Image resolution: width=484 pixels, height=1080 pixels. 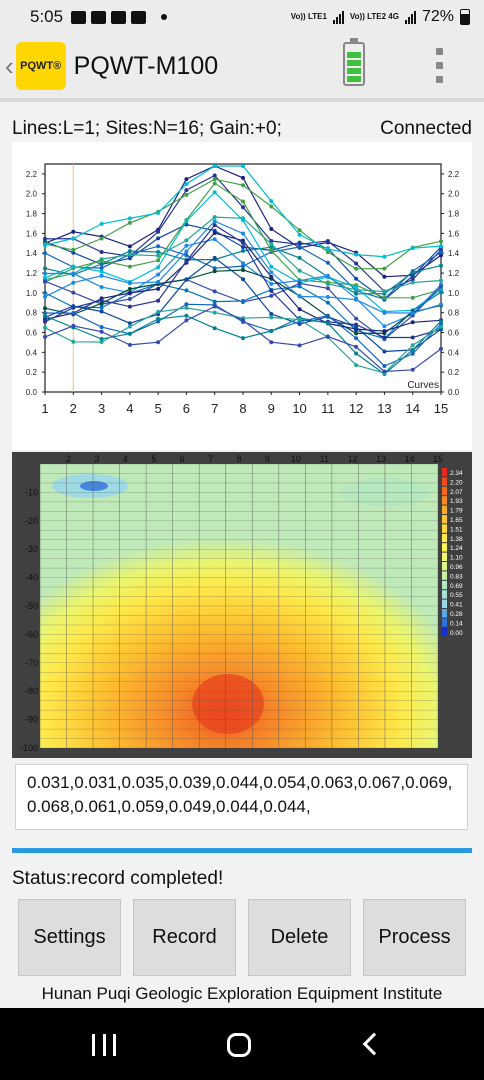 What do you see at coordinates (32, 214) in the screenshot?
I see `y-tick-label: 1.8` at bounding box center [32, 214].